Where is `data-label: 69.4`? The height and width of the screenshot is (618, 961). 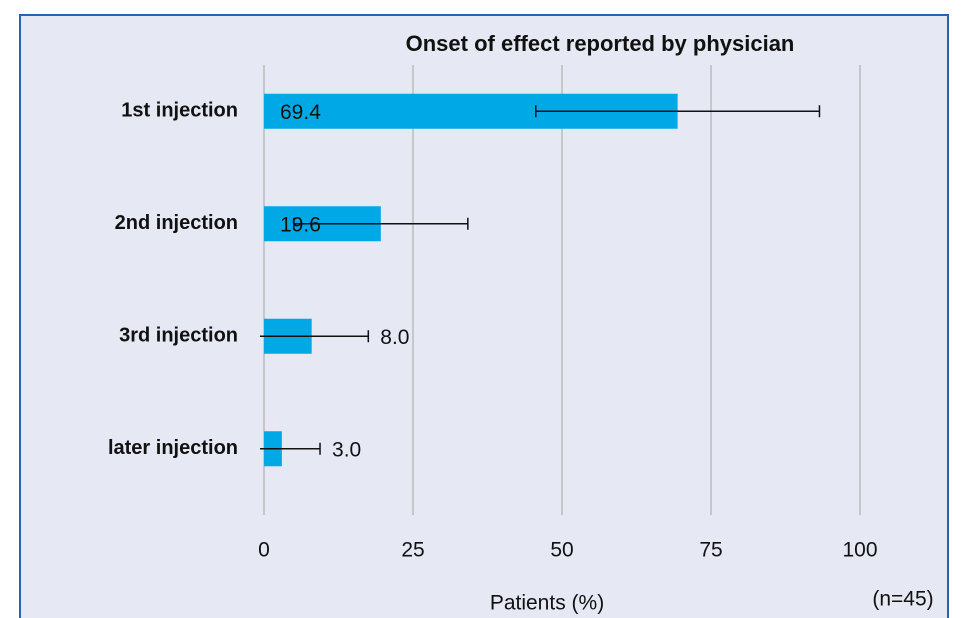 data-label: 69.4 is located at coordinates (300, 112).